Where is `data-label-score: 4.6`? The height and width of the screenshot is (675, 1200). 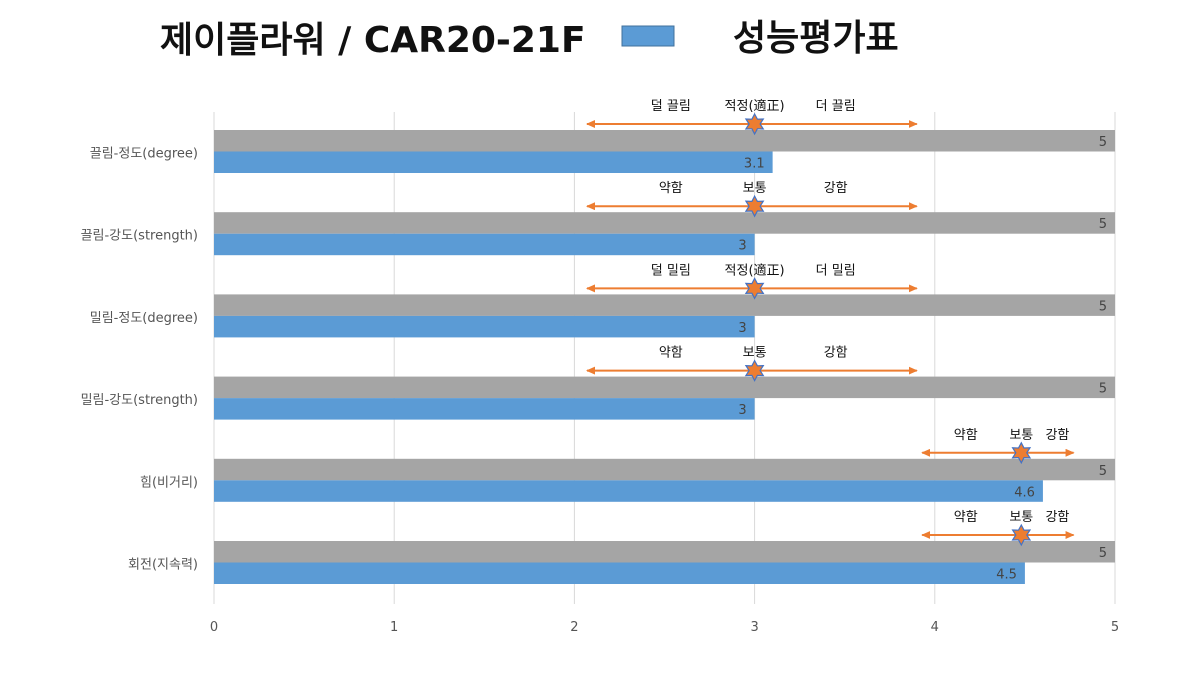 data-label-score: 4.6 is located at coordinates (1024, 492).